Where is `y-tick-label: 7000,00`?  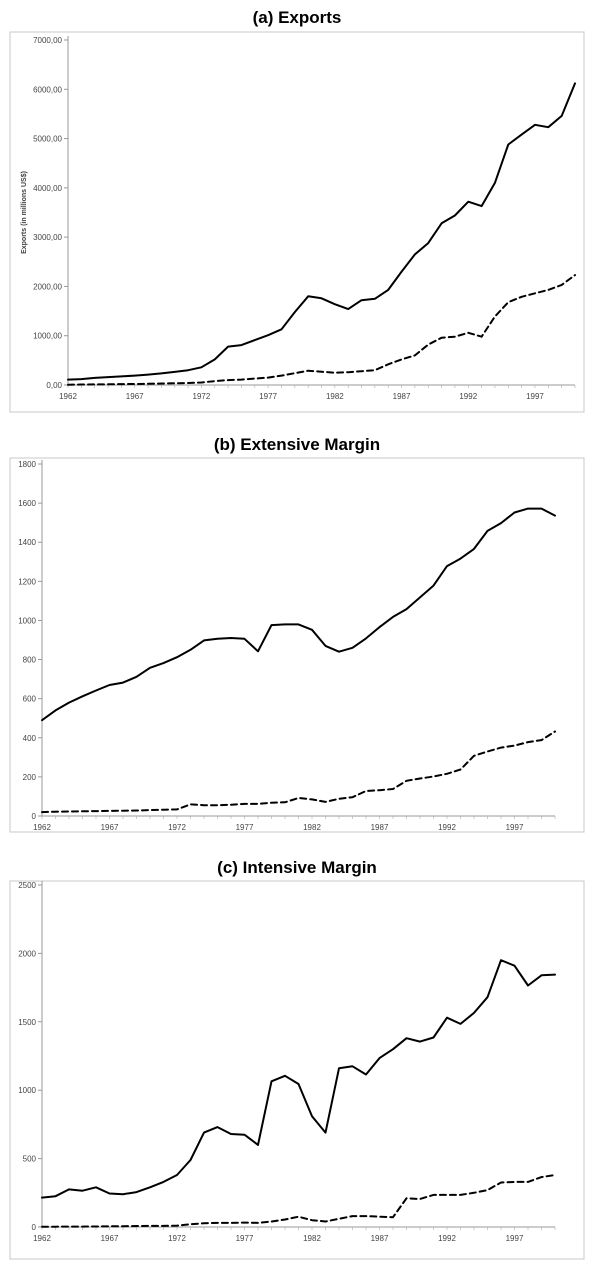
y-tick-label: 7000,00 is located at coordinates (47, 40).